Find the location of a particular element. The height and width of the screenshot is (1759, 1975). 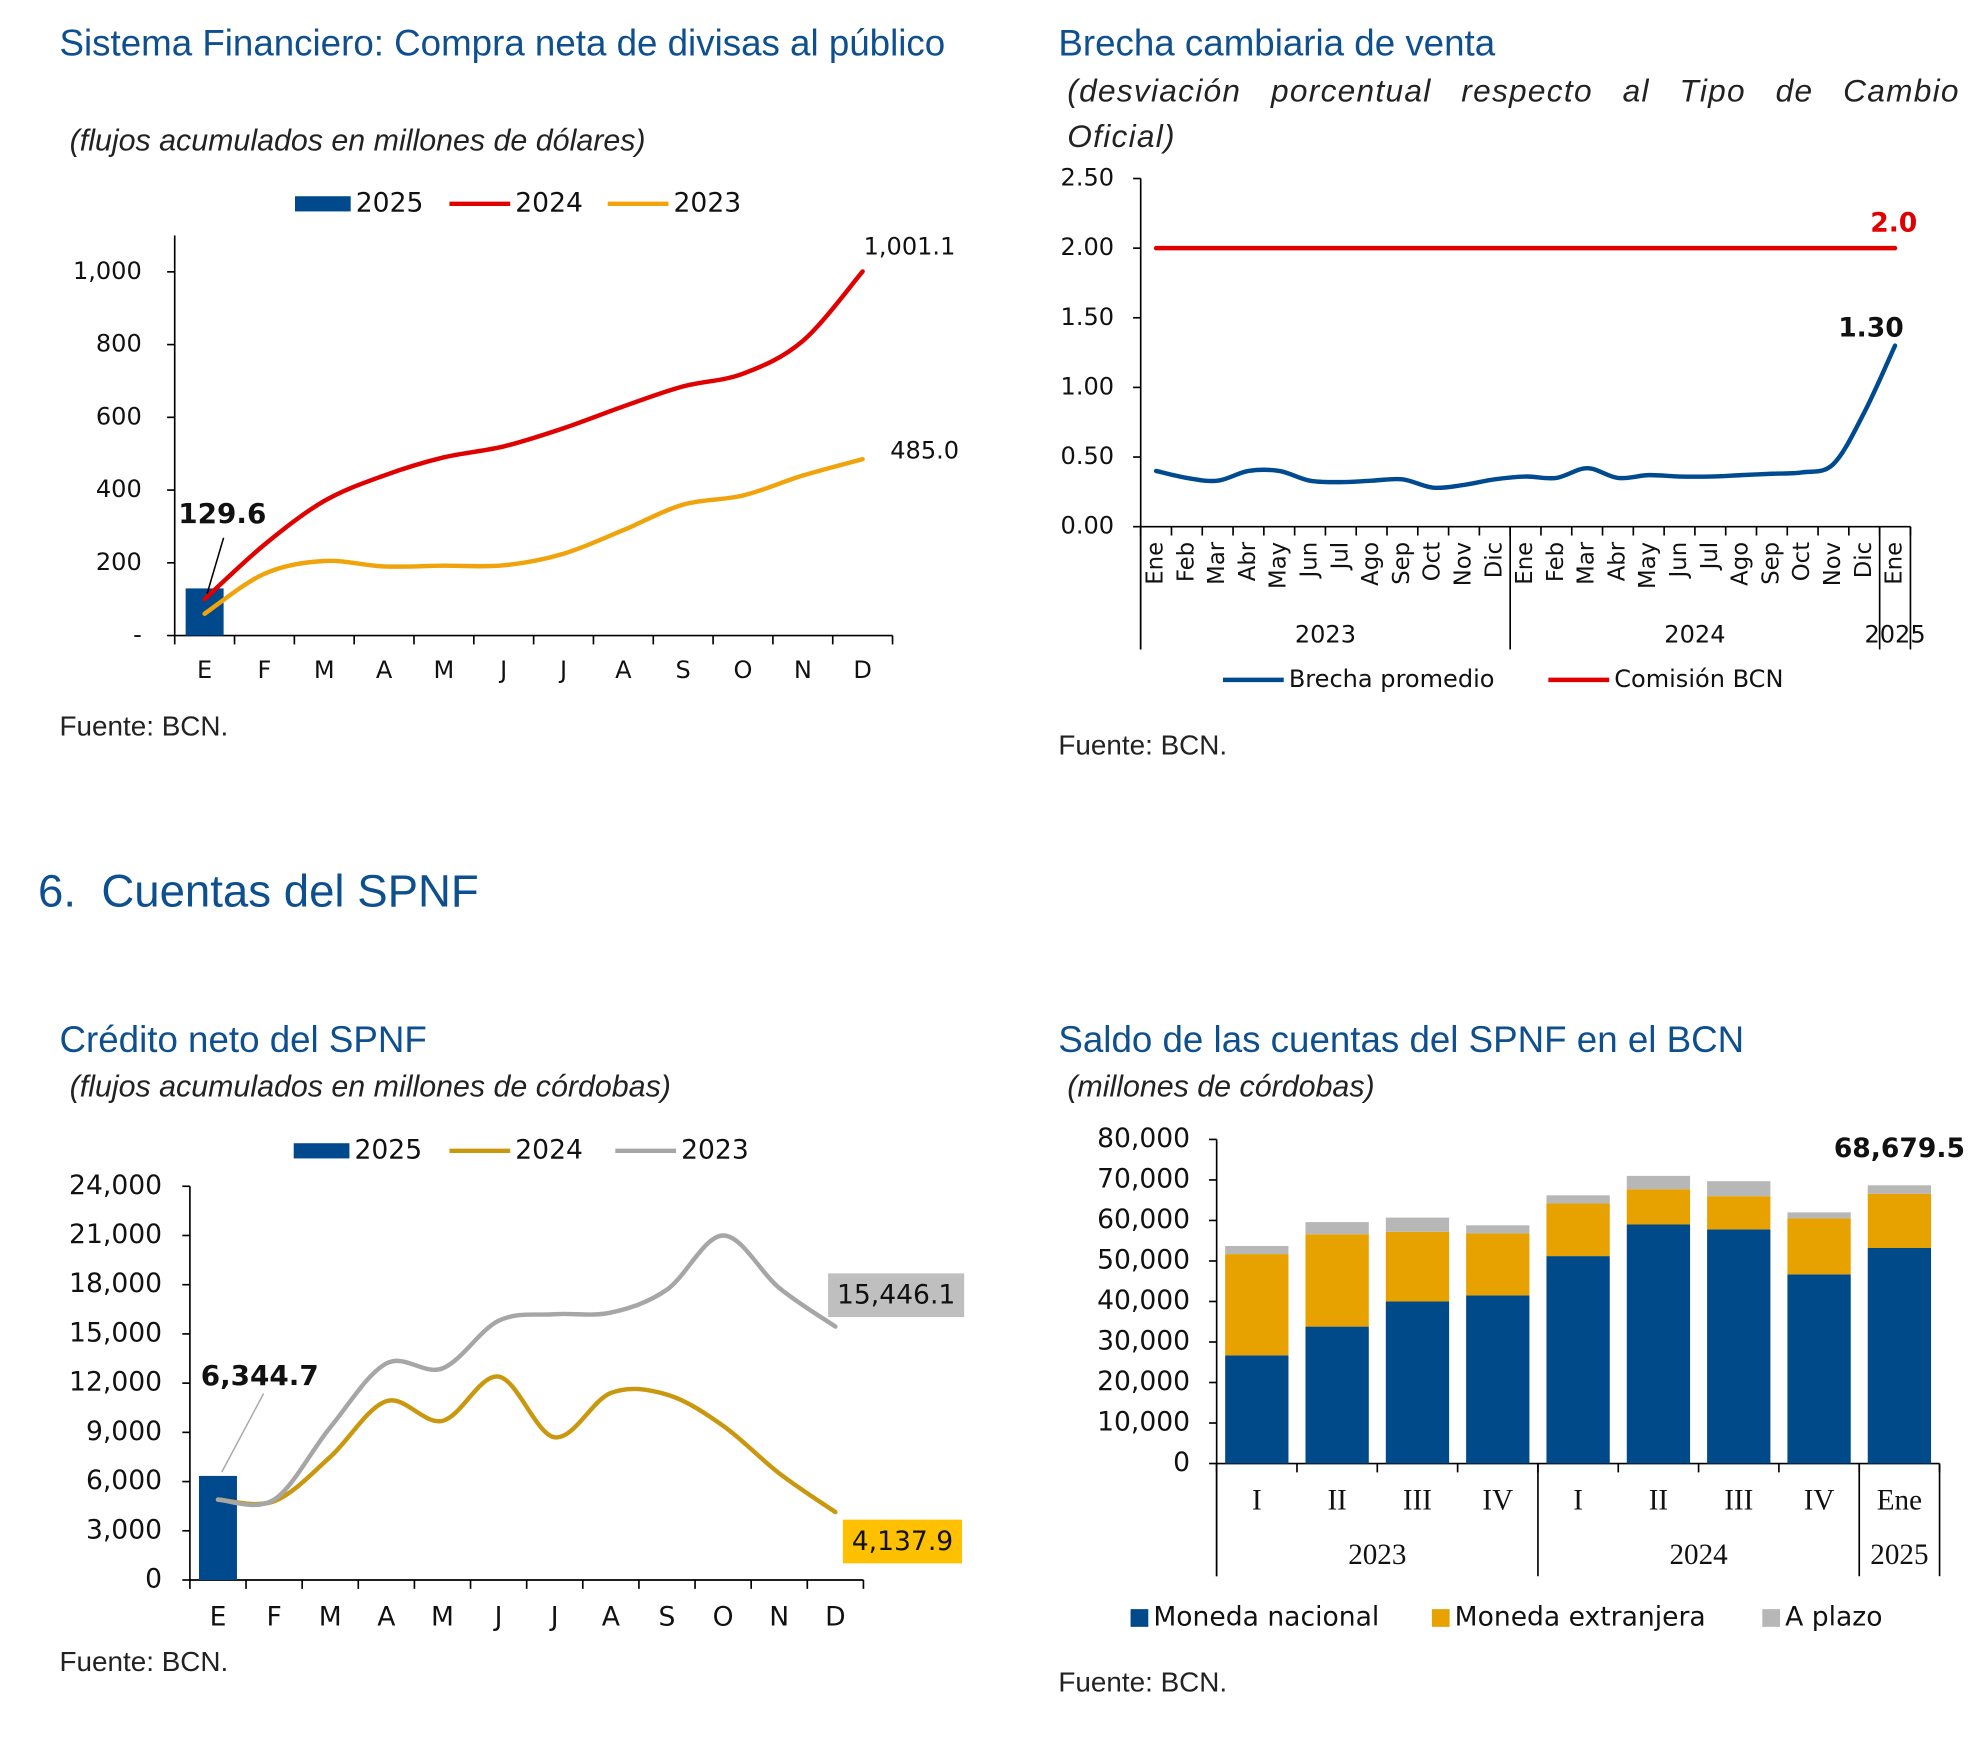

x-tick-label: Sep is located at coordinates (1771, 563).